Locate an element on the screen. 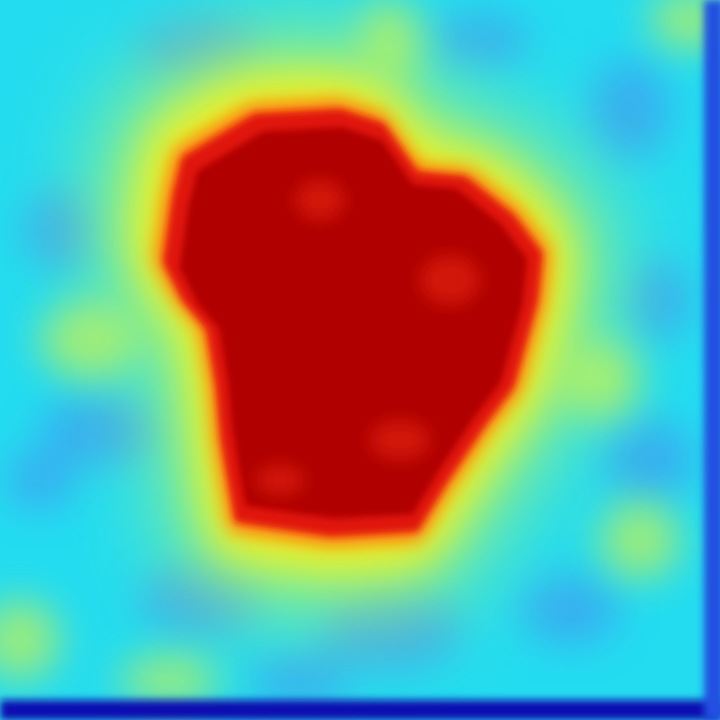 The width and height of the screenshot is (720, 720). right-edge is located at coordinates (712, 360).